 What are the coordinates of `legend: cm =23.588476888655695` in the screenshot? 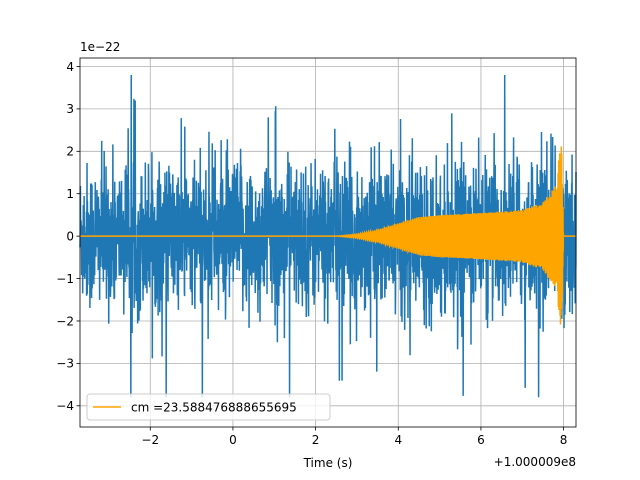 It's located at (208, 407).